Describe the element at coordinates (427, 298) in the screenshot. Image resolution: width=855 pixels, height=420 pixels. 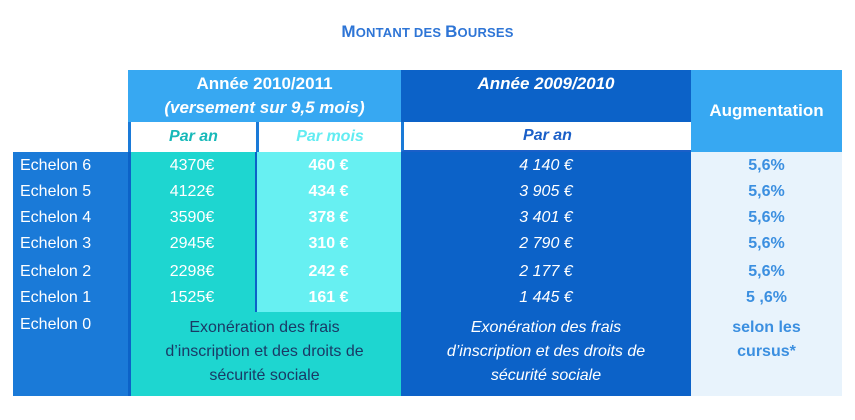
I see `table-row: Echelon 1 1525€ 161 € 1 445 € 5 ,6%` at that location.